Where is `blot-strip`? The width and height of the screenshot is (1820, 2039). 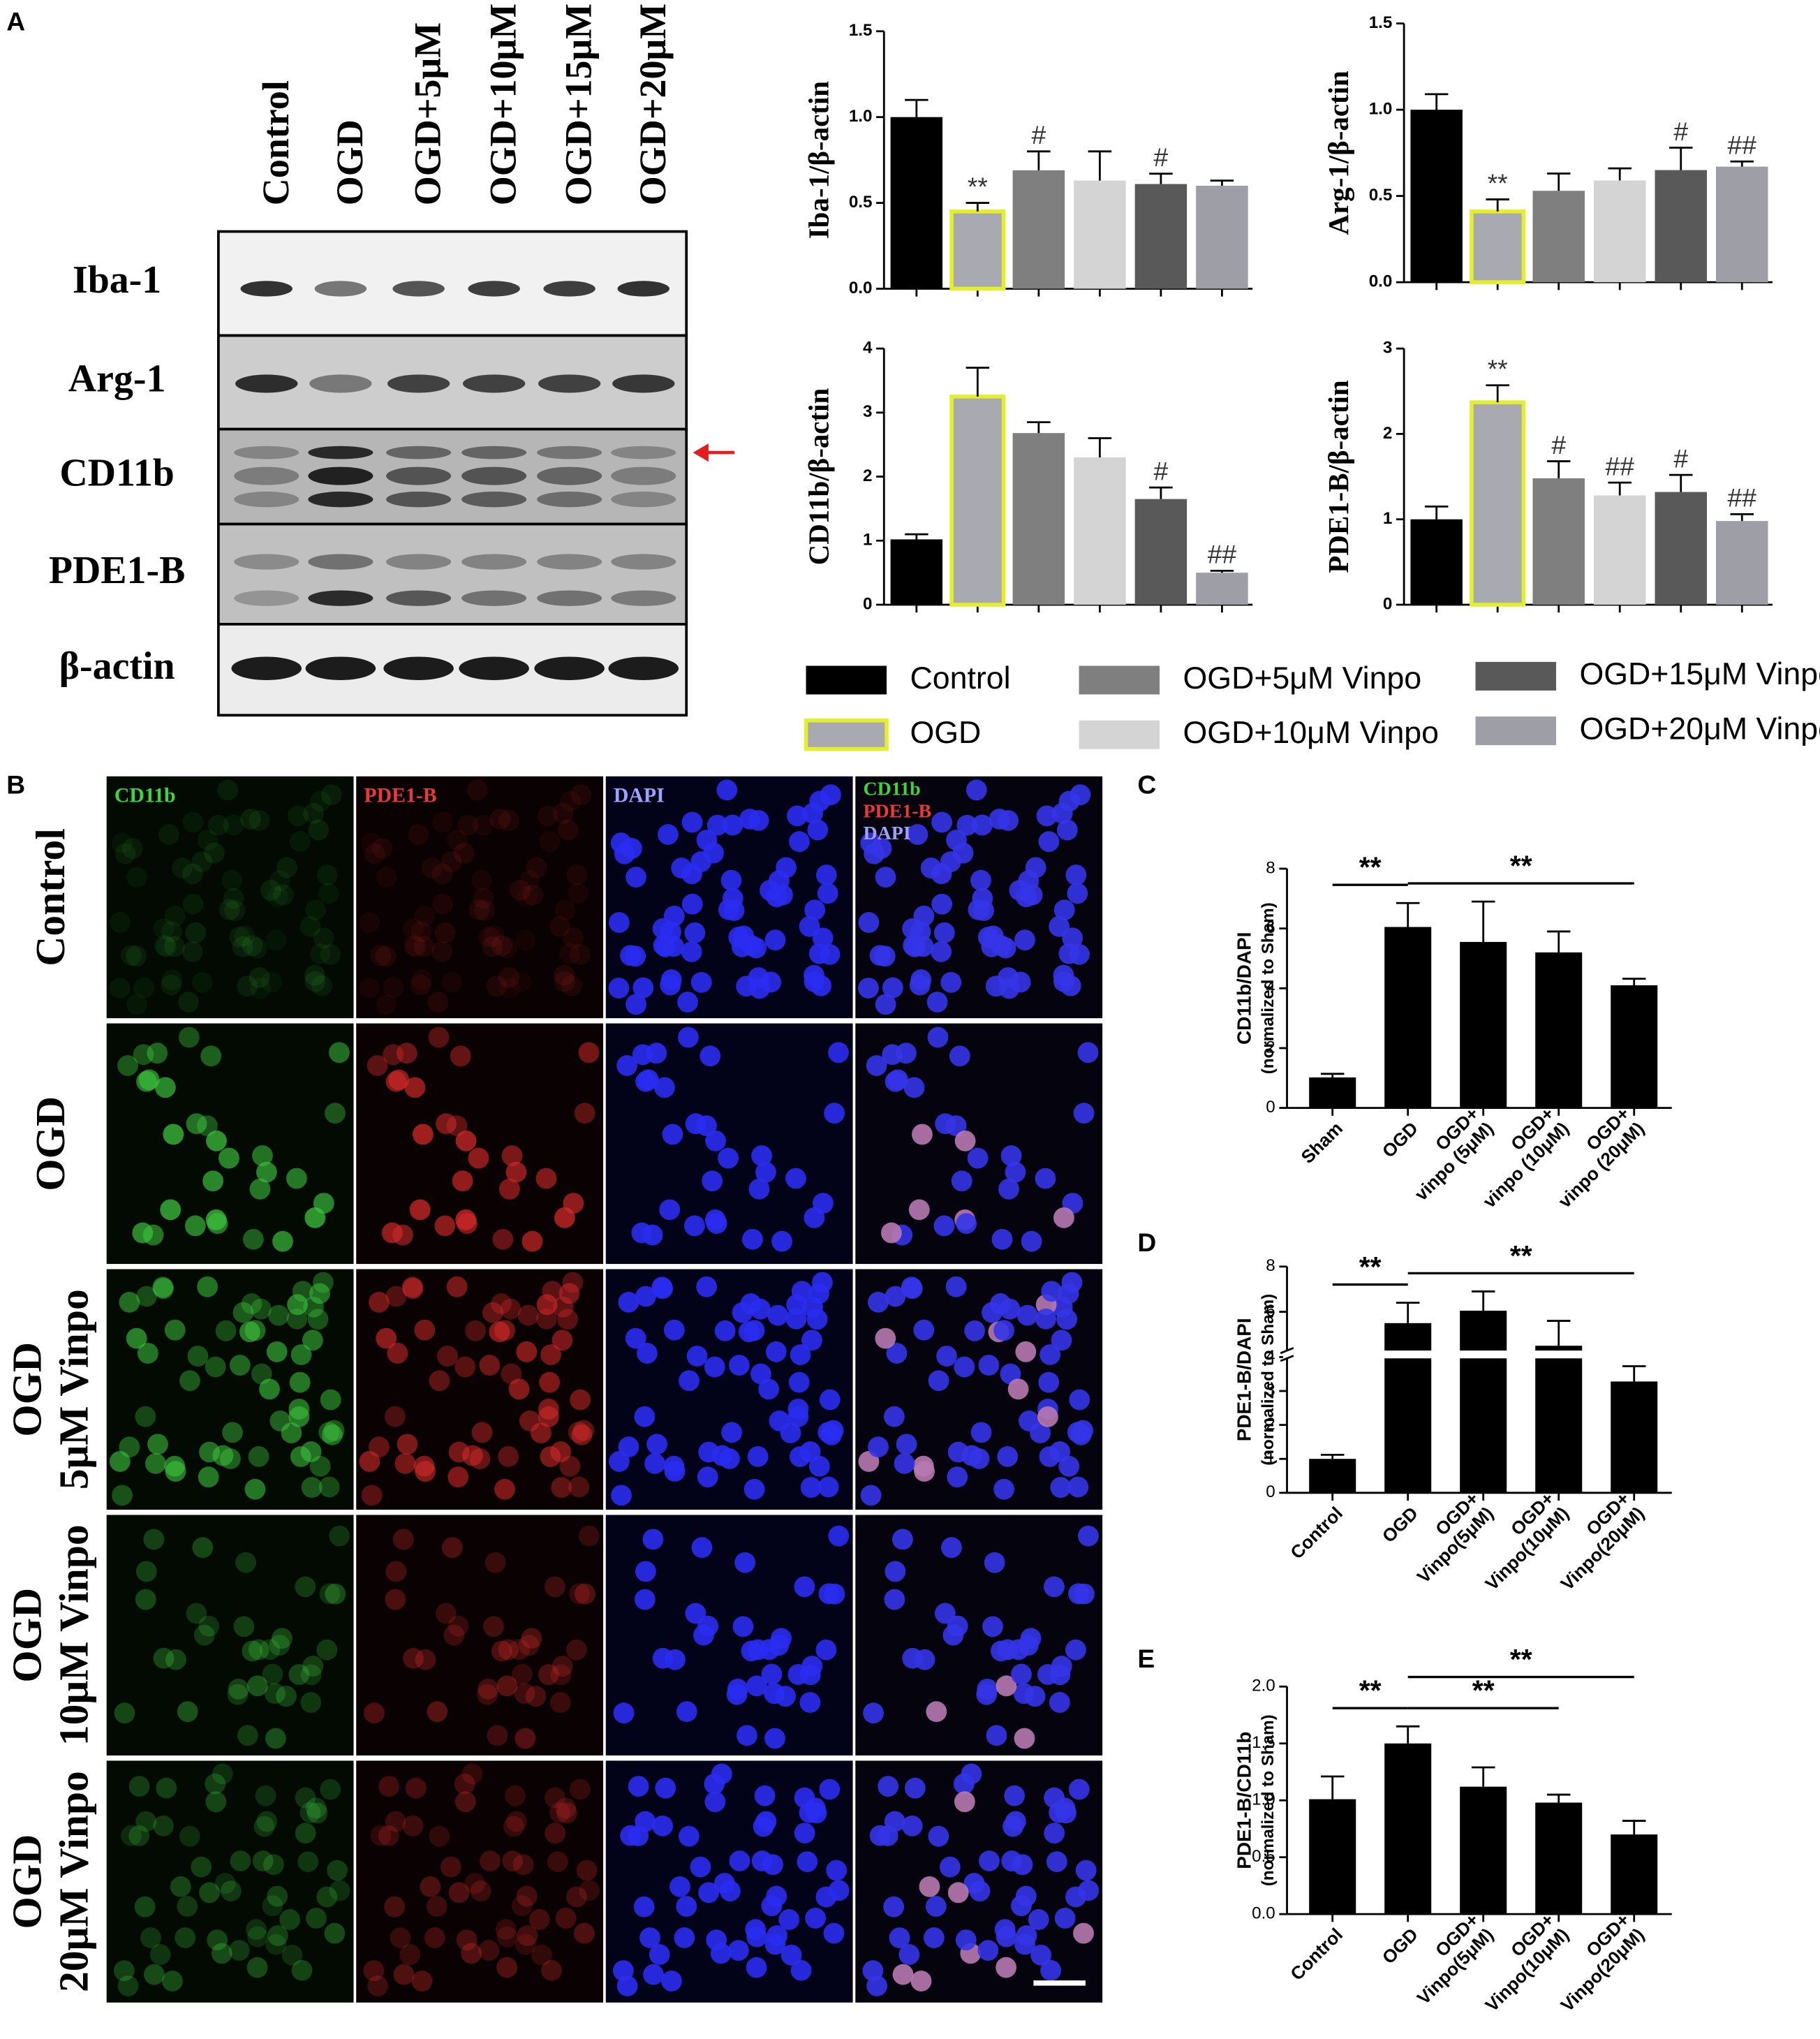 blot-strip is located at coordinates (452, 476).